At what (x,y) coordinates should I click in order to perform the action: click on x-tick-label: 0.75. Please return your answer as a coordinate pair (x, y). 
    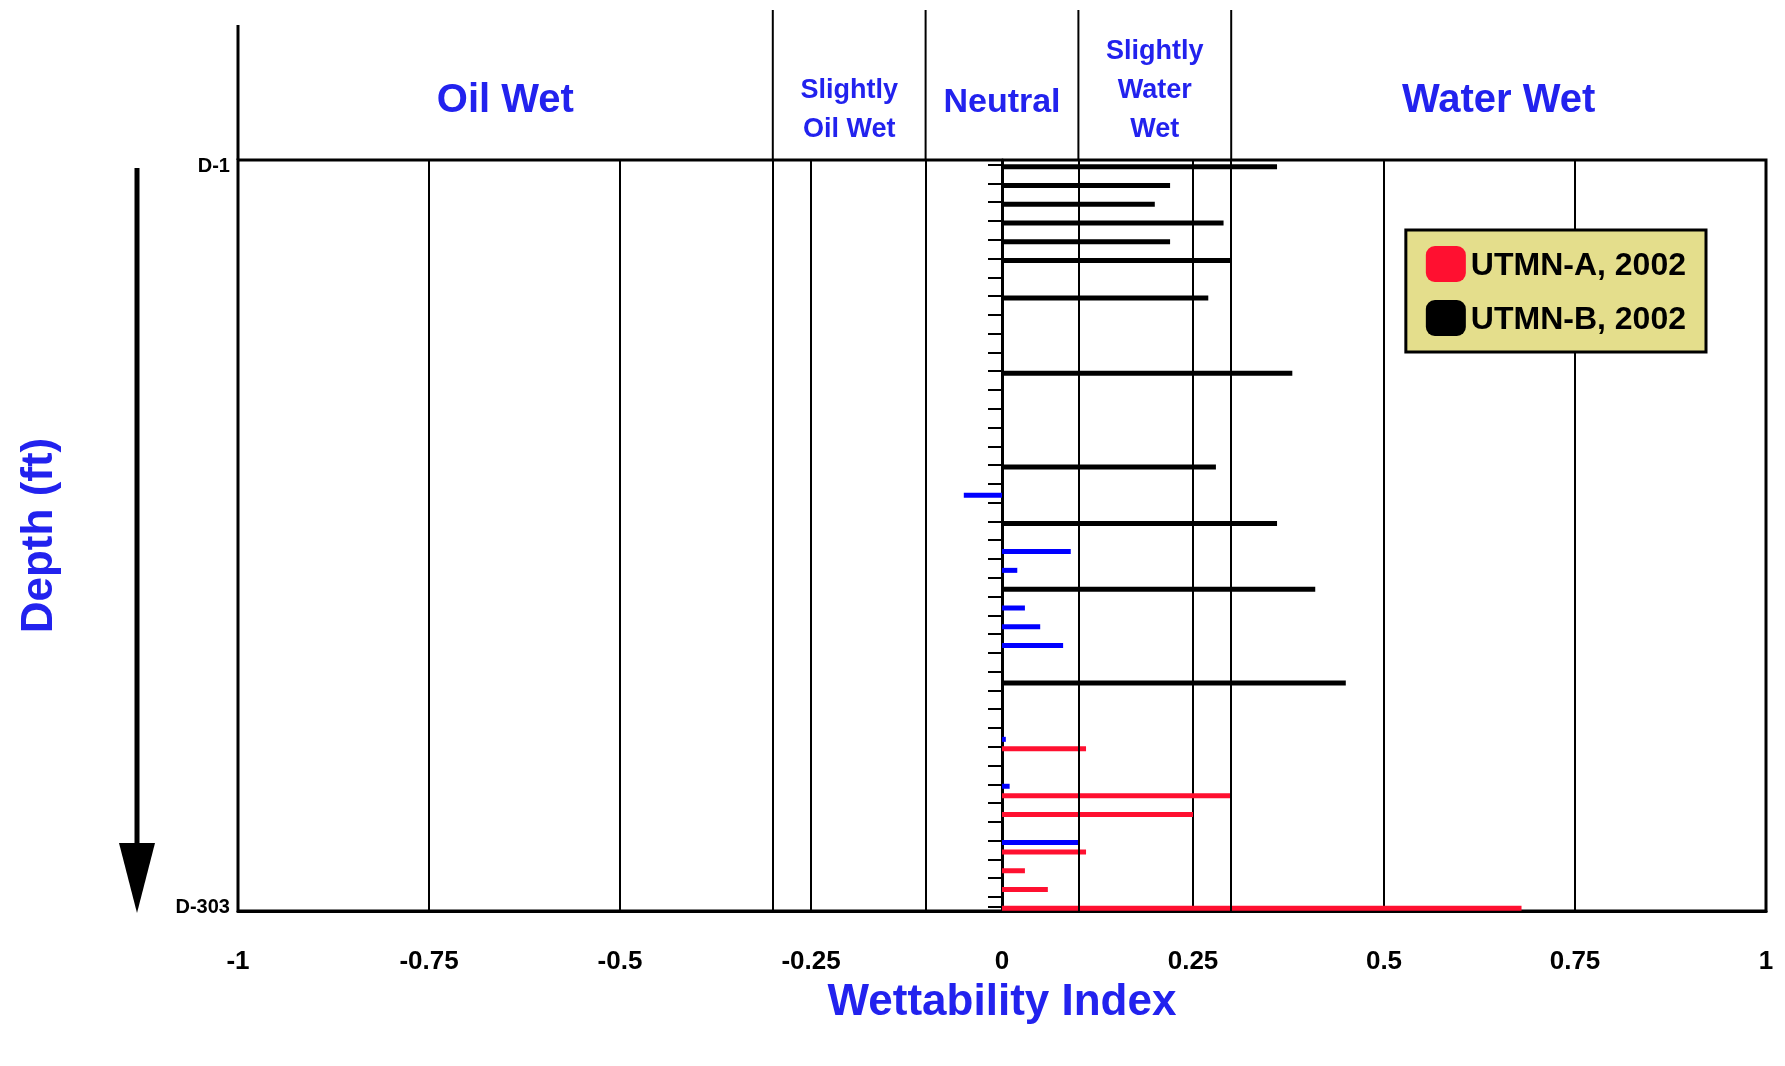
    Looking at the image, I should click on (1575, 960).